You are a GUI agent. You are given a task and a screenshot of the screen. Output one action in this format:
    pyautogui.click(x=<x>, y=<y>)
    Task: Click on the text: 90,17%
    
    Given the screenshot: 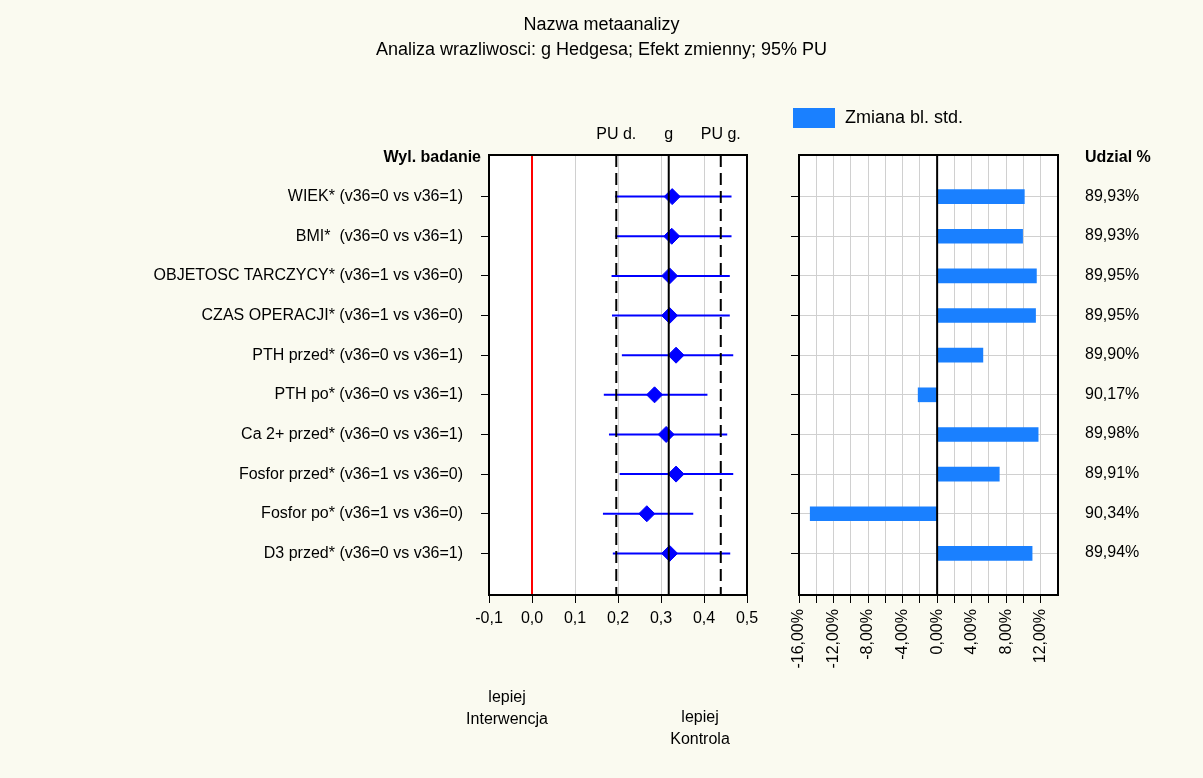 What is the action you would take?
    pyautogui.click(x=1112, y=393)
    